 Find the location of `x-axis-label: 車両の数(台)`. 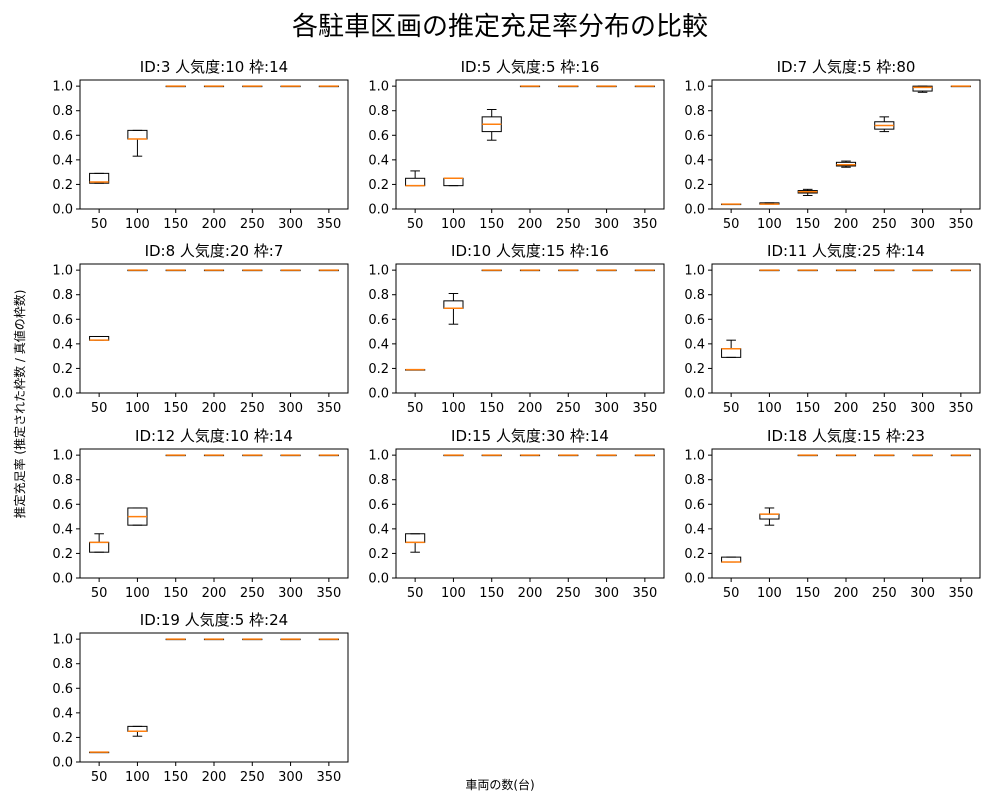

x-axis-label: 車両の数(台) is located at coordinates (499, 784).